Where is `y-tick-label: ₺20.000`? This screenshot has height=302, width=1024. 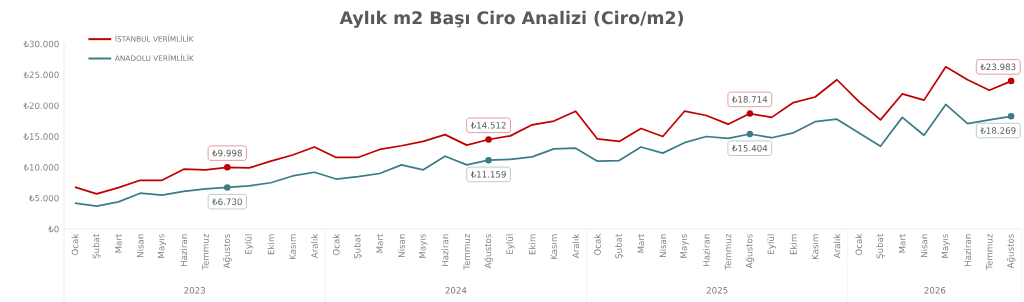
y-tick-label: ₺20.000 is located at coordinates (41, 105).